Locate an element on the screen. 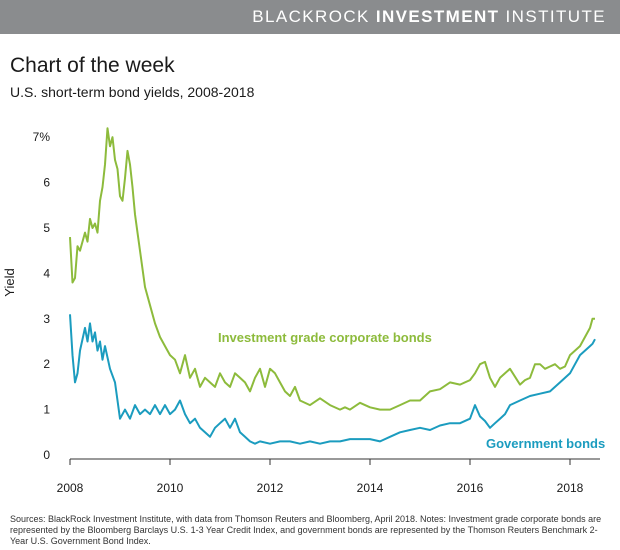 The height and width of the screenshot is (550, 620). brand-logo: BLACKROCK INVESTMENT INSTITUTE is located at coordinates (429, 17).